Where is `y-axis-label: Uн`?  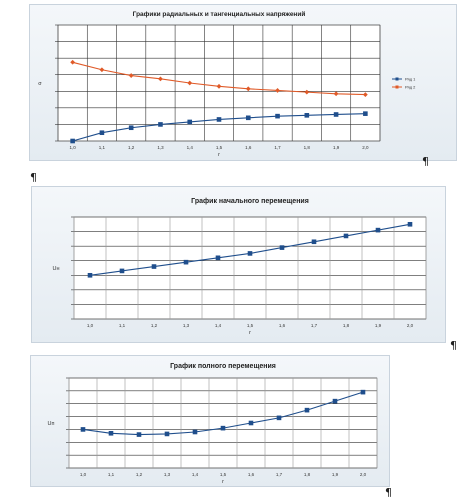
y-axis-label: Uн is located at coordinates (55, 269).